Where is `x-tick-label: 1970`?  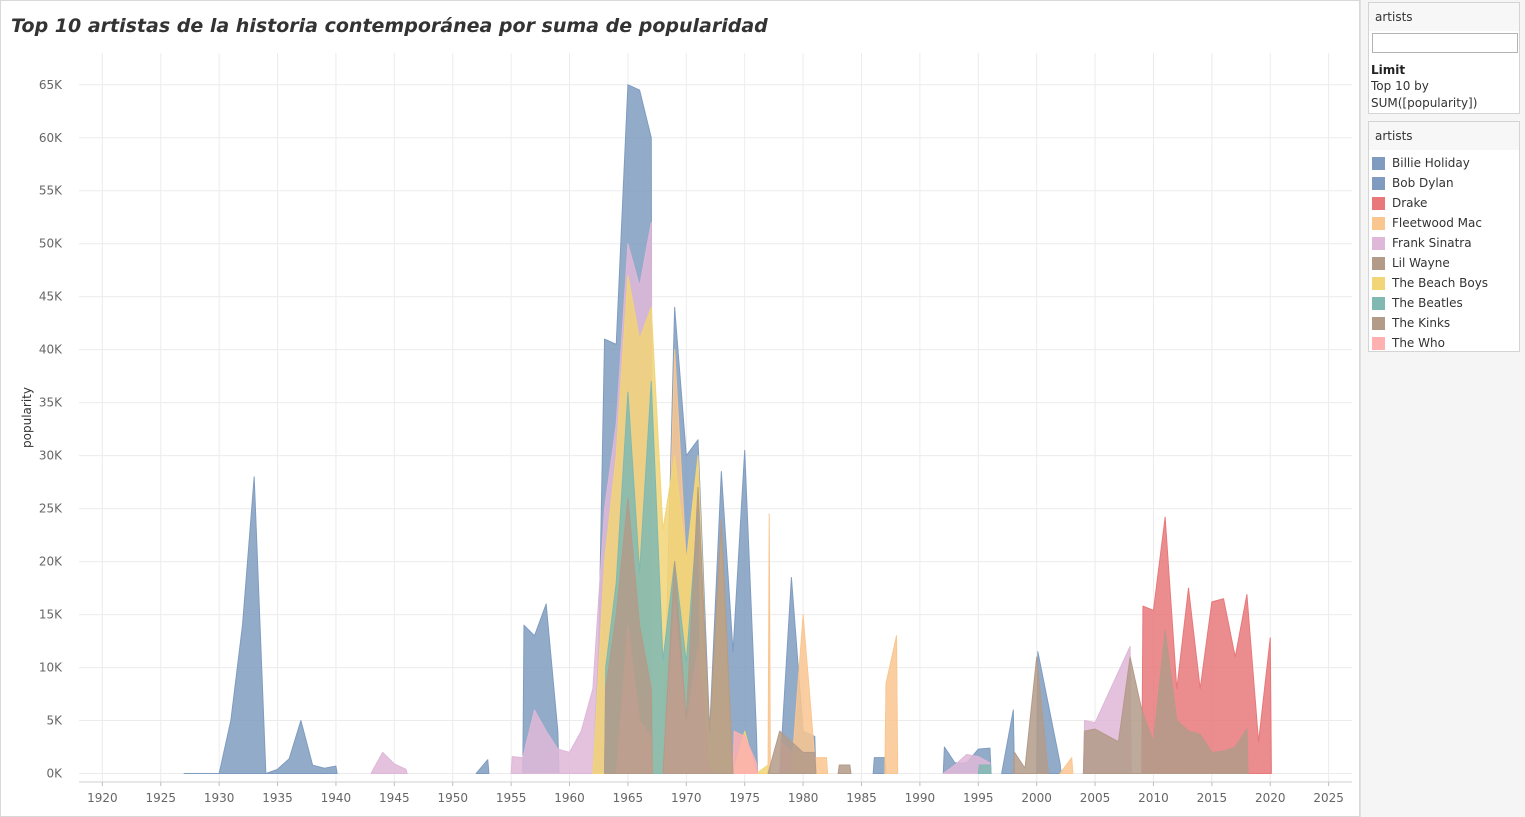 x-tick-label: 1970 is located at coordinates (686, 798).